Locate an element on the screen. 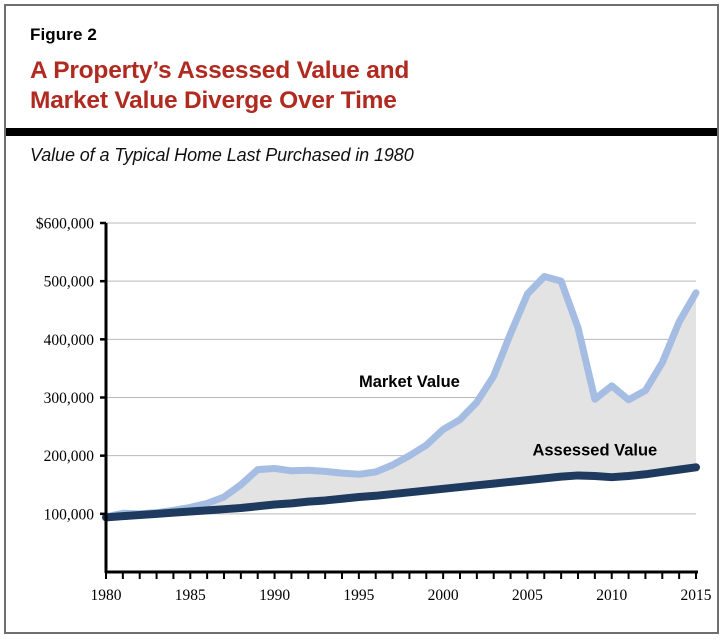  assessed-value-line is located at coordinates (401, 492).